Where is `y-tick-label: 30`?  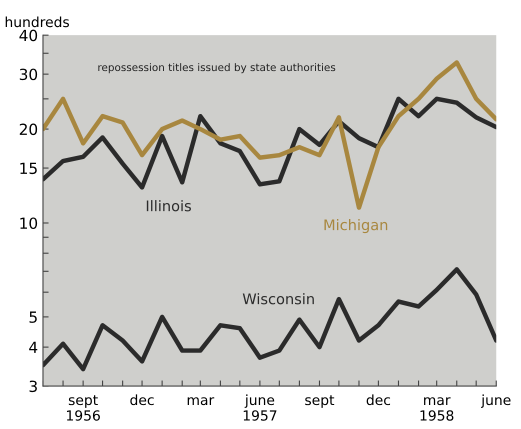 y-tick-label: 30 is located at coordinates (29, 74).